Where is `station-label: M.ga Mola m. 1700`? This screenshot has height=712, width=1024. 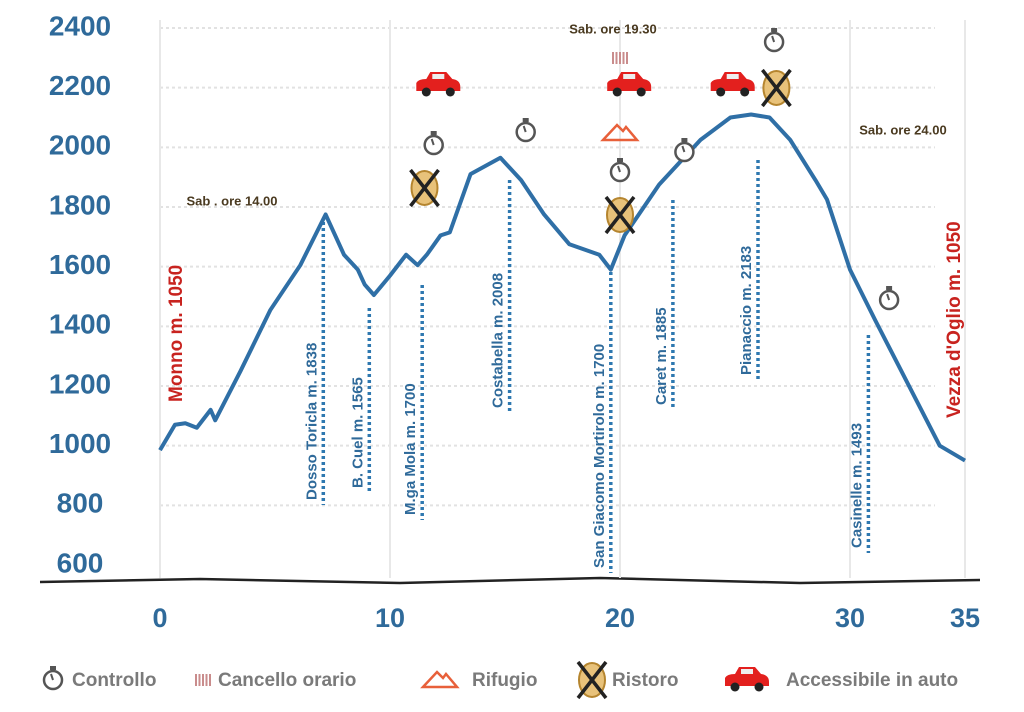
station-label: M.ga Mola m. 1700 is located at coordinates (410, 449).